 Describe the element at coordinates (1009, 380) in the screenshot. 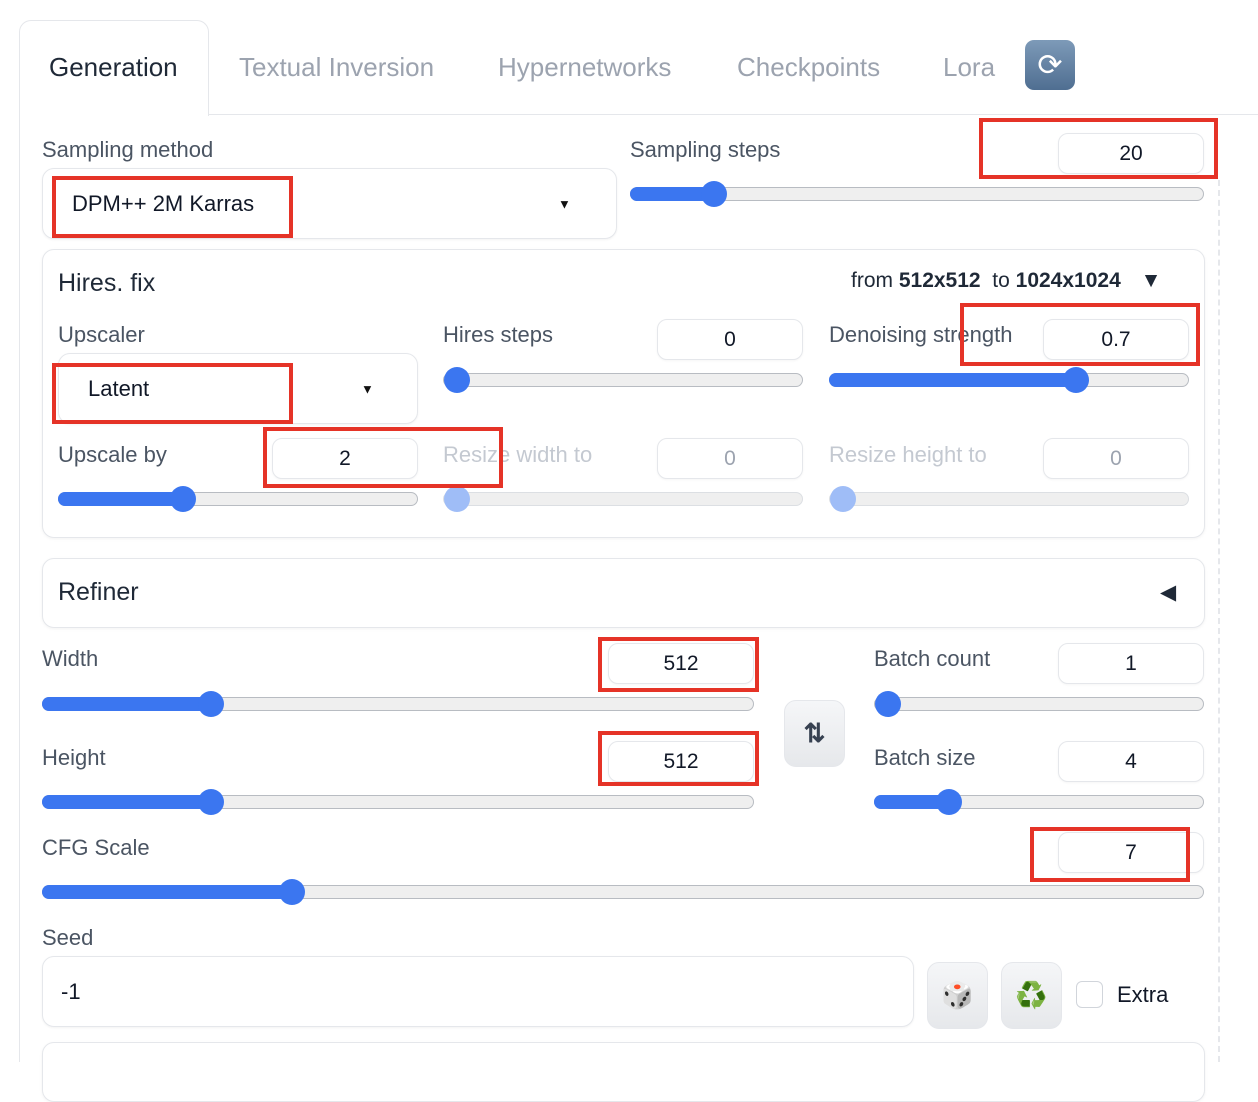

I see `denoising-strength-slider` at that location.